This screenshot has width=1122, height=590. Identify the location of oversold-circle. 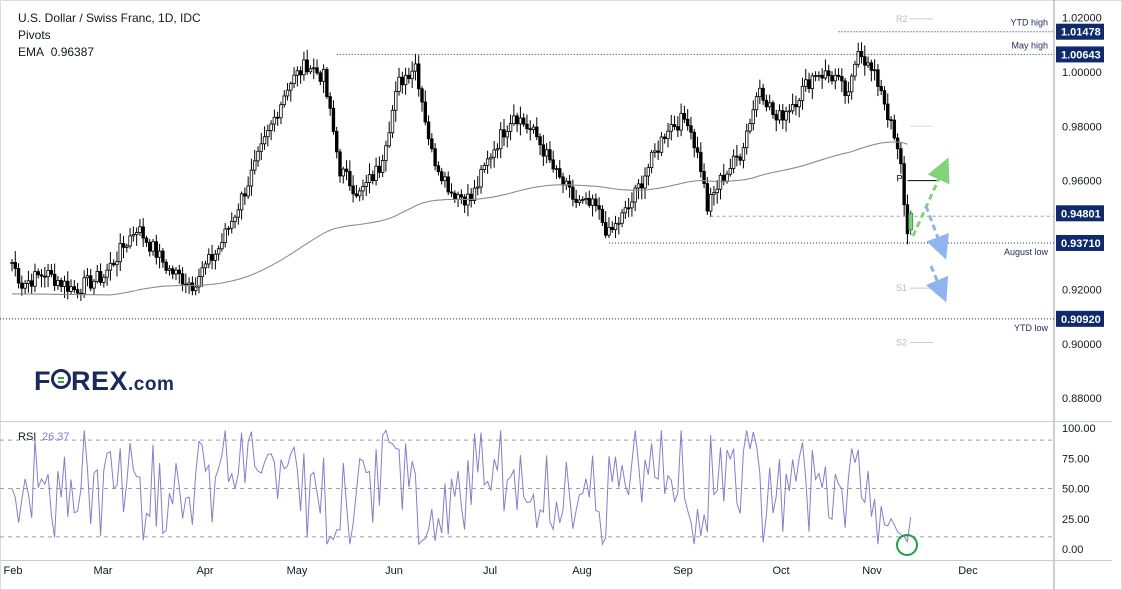
(907, 545).